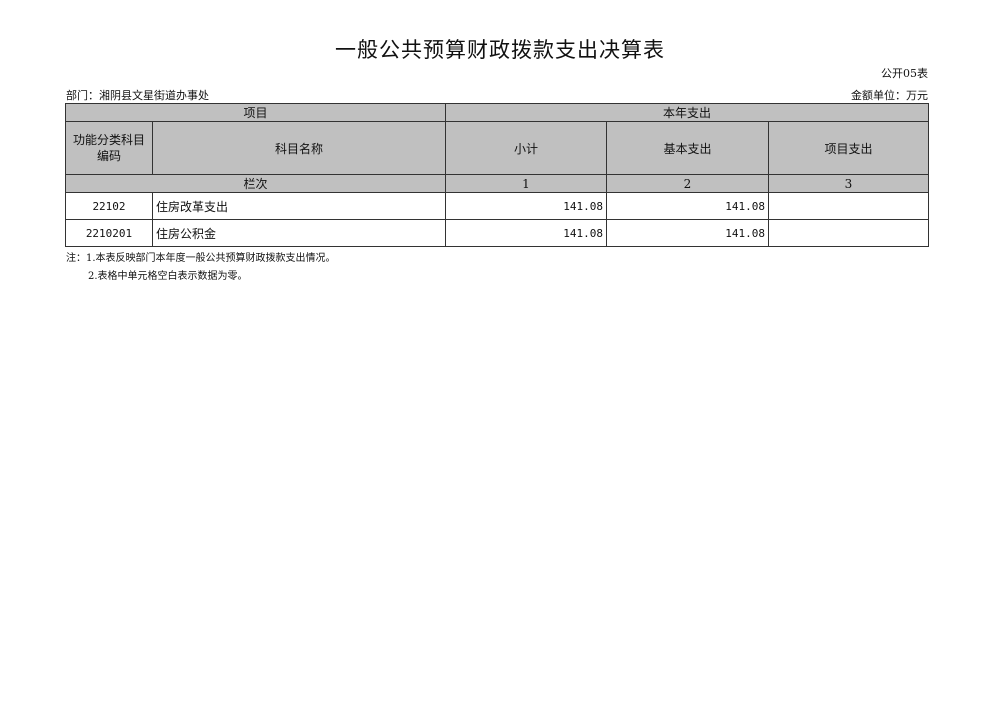 Image resolution: width=1000 pixels, height=706 pixels. Describe the element at coordinates (109, 233) in the screenshot. I see `cell-code: 2210201` at that location.